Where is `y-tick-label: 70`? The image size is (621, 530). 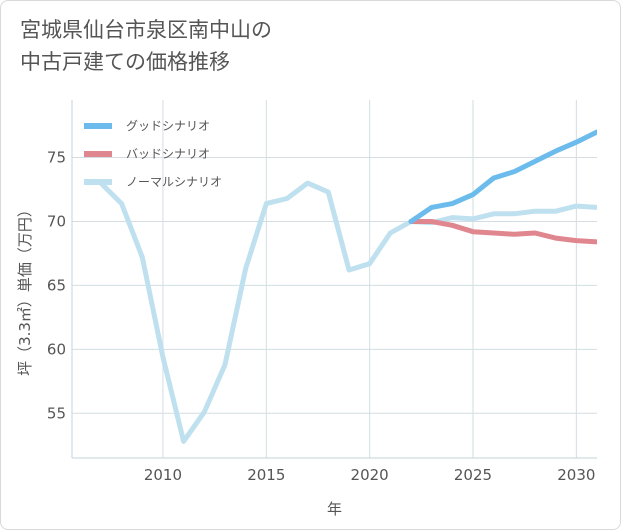 y-tick-label: 70 is located at coordinates (56, 221).